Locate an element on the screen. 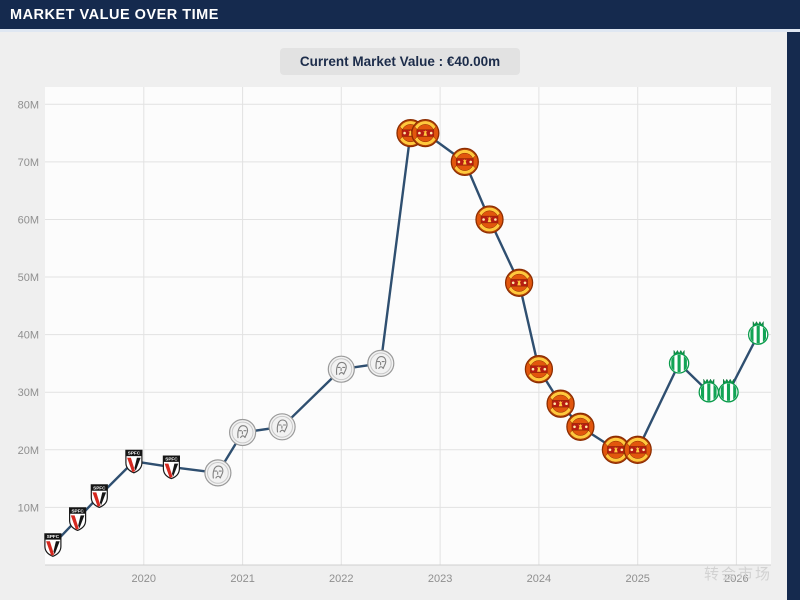 This screenshot has width=800, height=600. current-value-badge: Current Market Value : €40.00m is located at coordinates (400, 61).